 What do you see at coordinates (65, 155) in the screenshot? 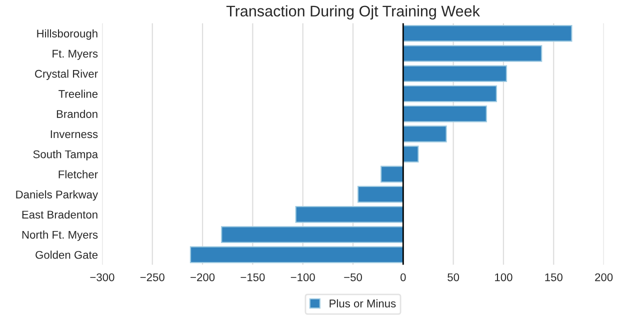
I see `y-tick-label: South Tampa` at bounding box center [65, 155].